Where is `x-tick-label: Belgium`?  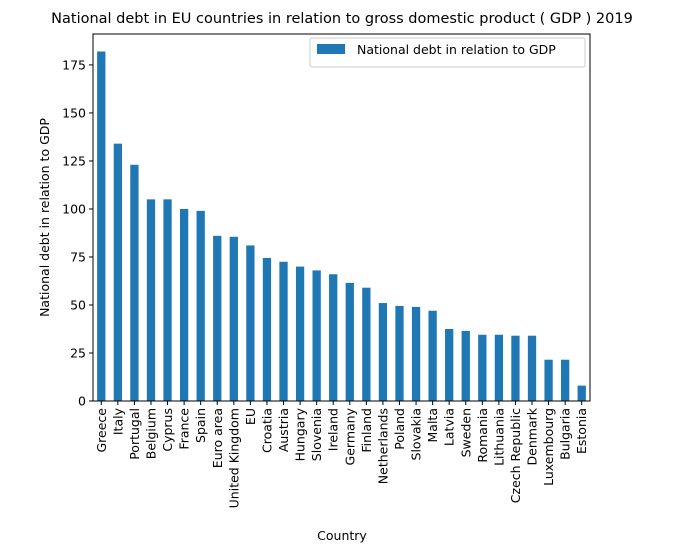
x-tick-label: Belgium is located at coordinates (150, 433).